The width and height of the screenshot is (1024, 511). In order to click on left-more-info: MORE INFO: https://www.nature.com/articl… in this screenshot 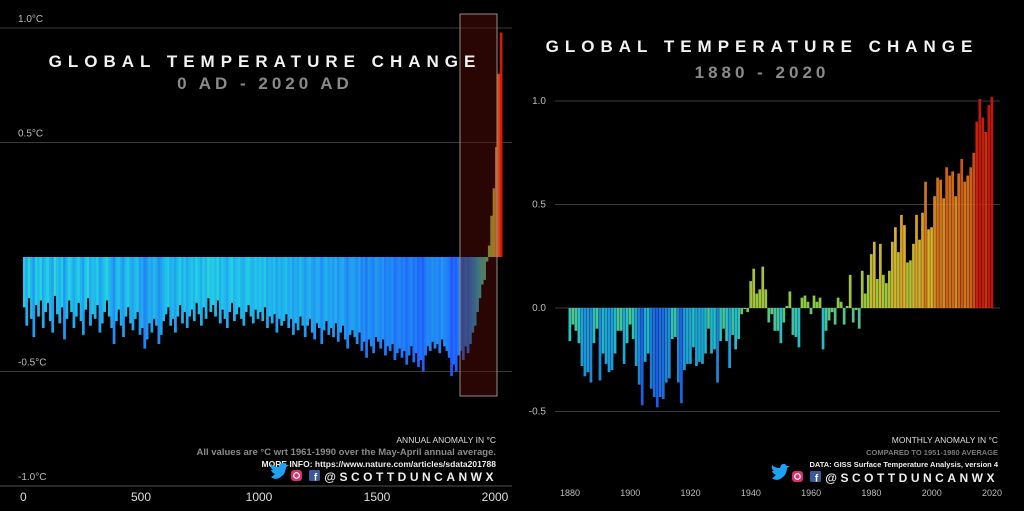, I will do `click(379, 464)`.